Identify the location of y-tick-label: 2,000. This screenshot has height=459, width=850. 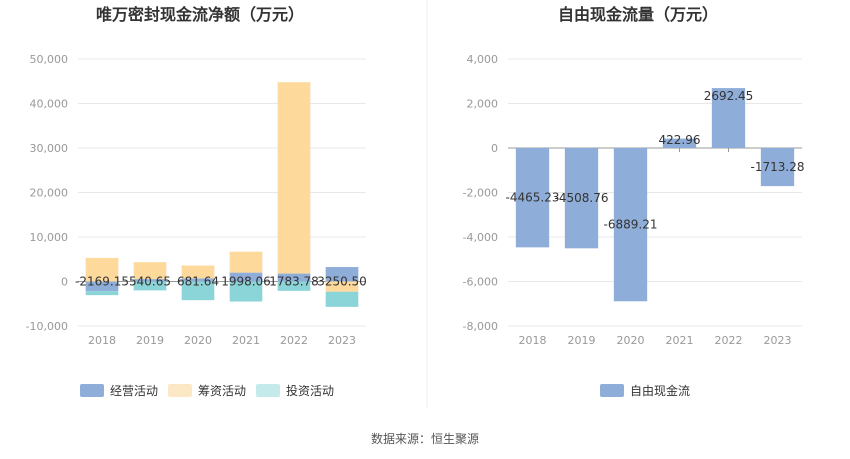
(483, 104).